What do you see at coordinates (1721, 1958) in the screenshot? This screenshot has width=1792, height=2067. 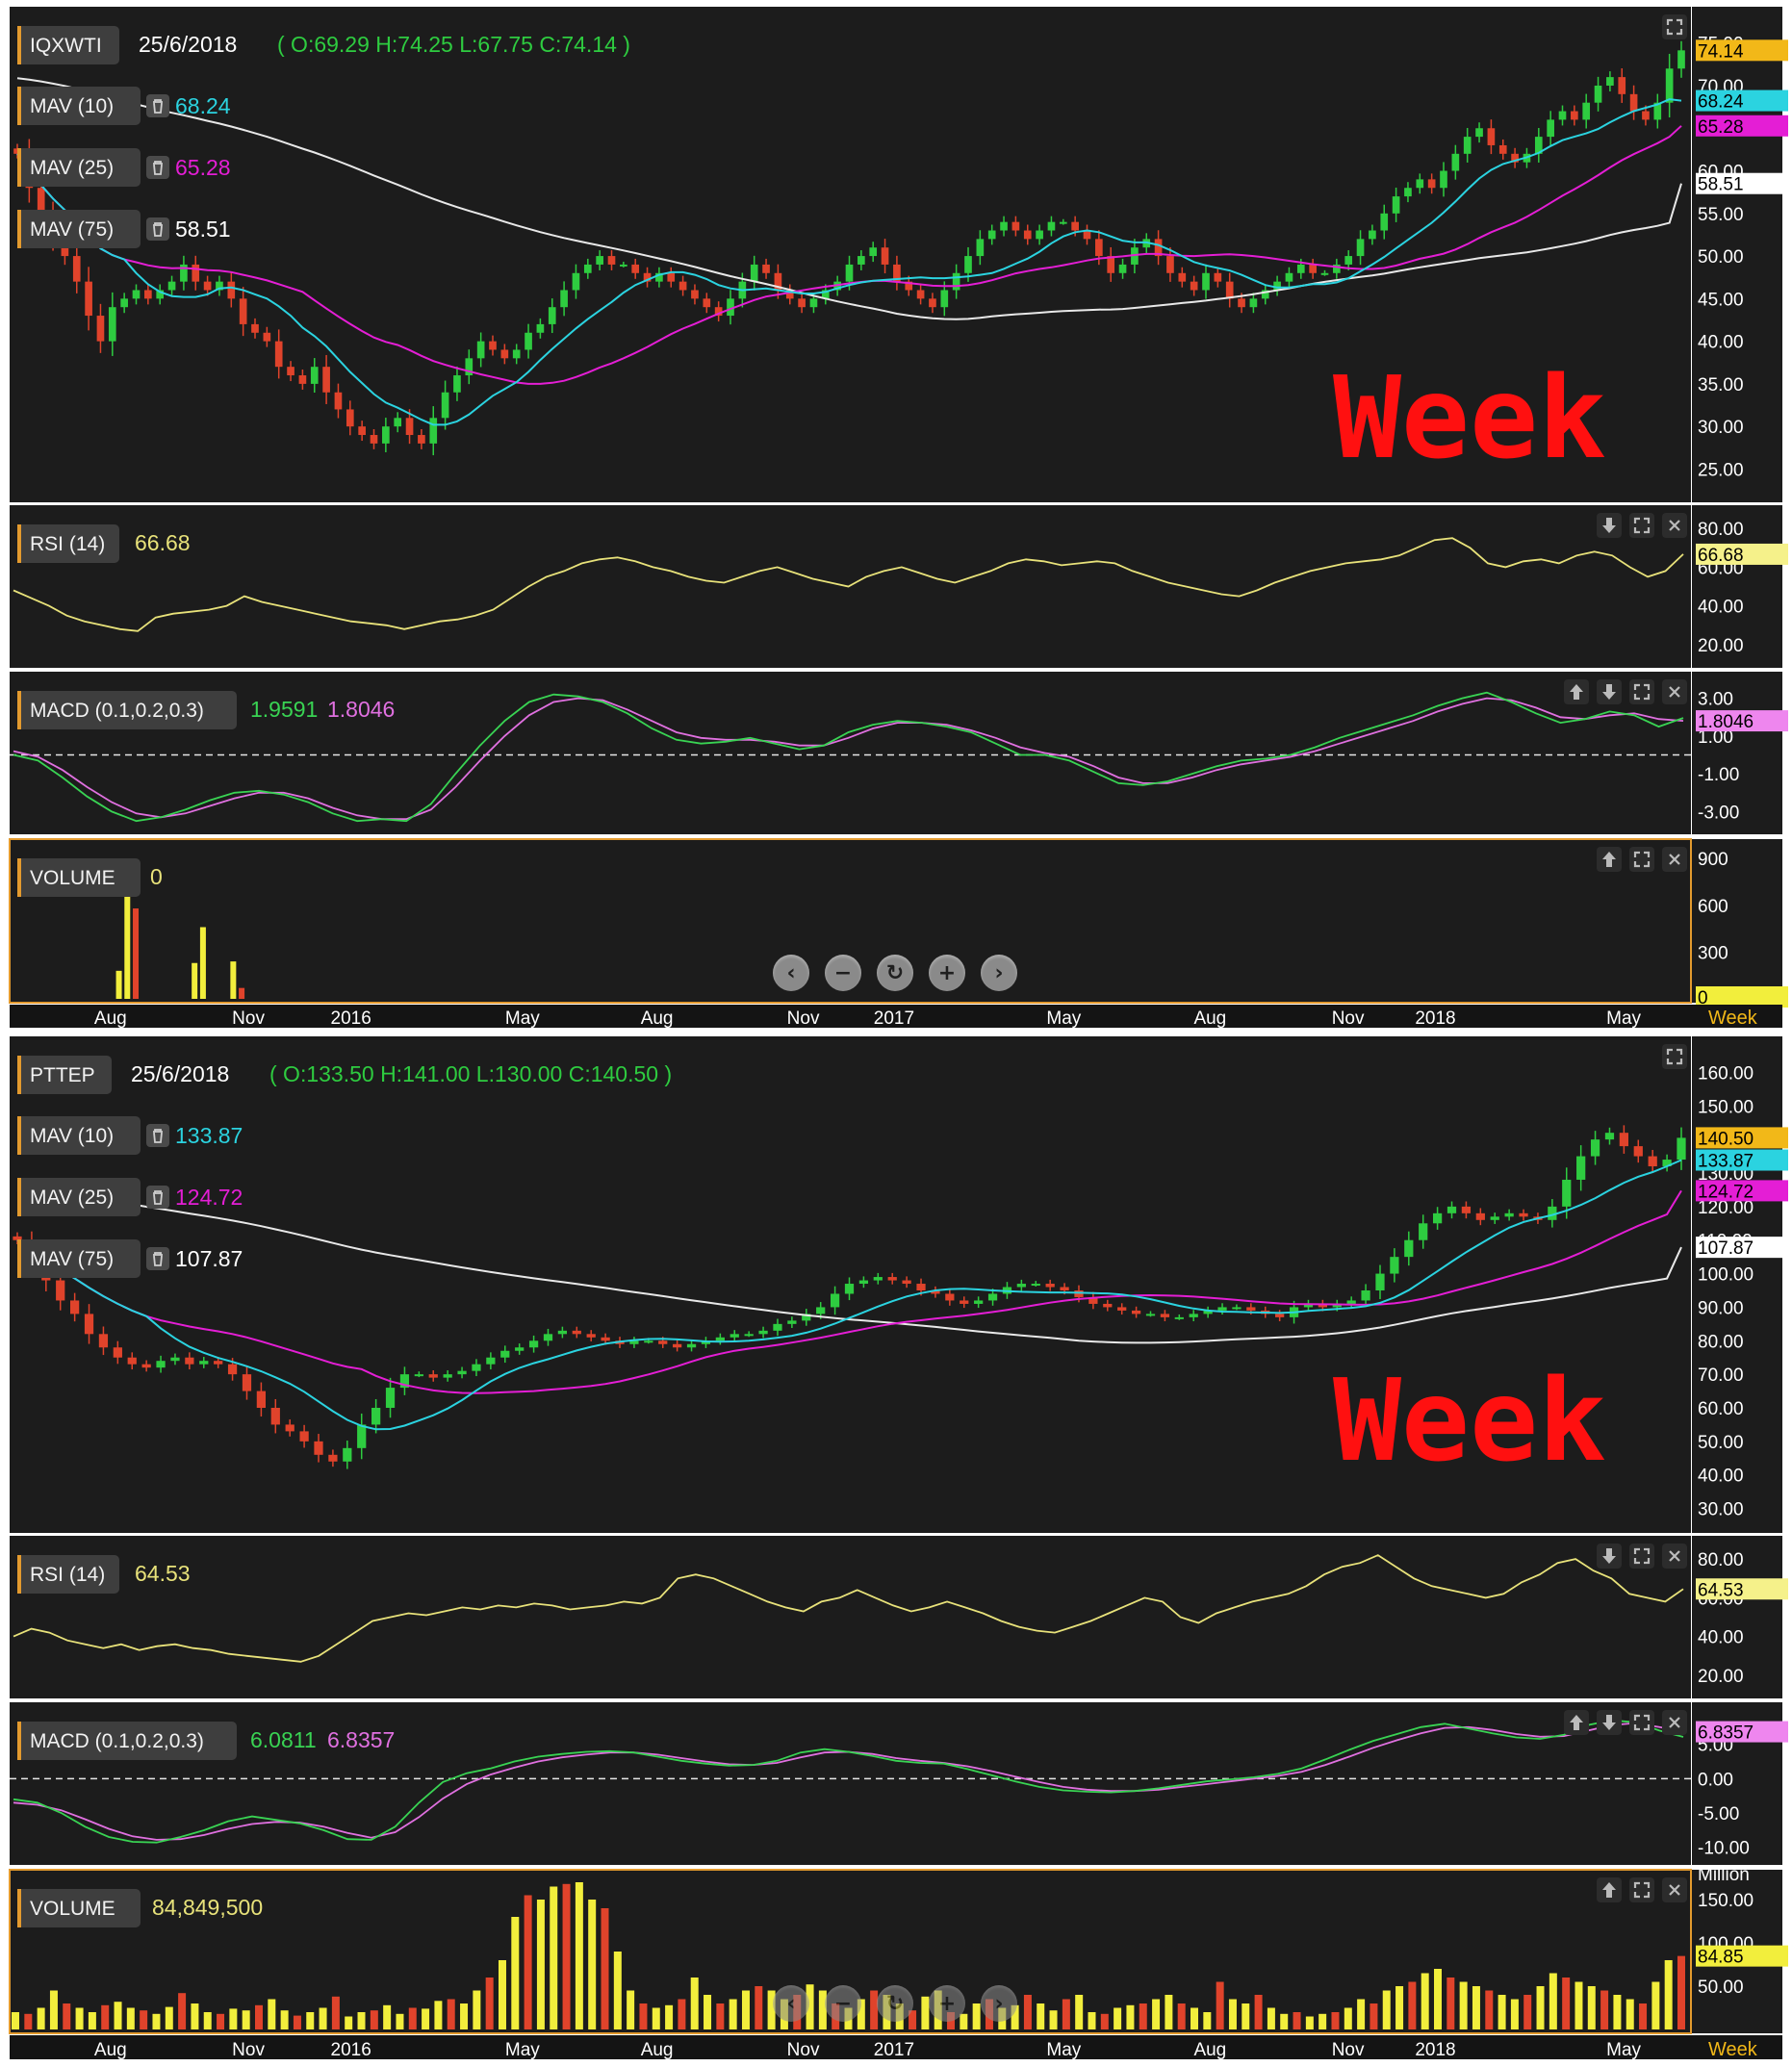 I see `volume-last-axis-label: 84.85` at bounding box center [1721, 1958].